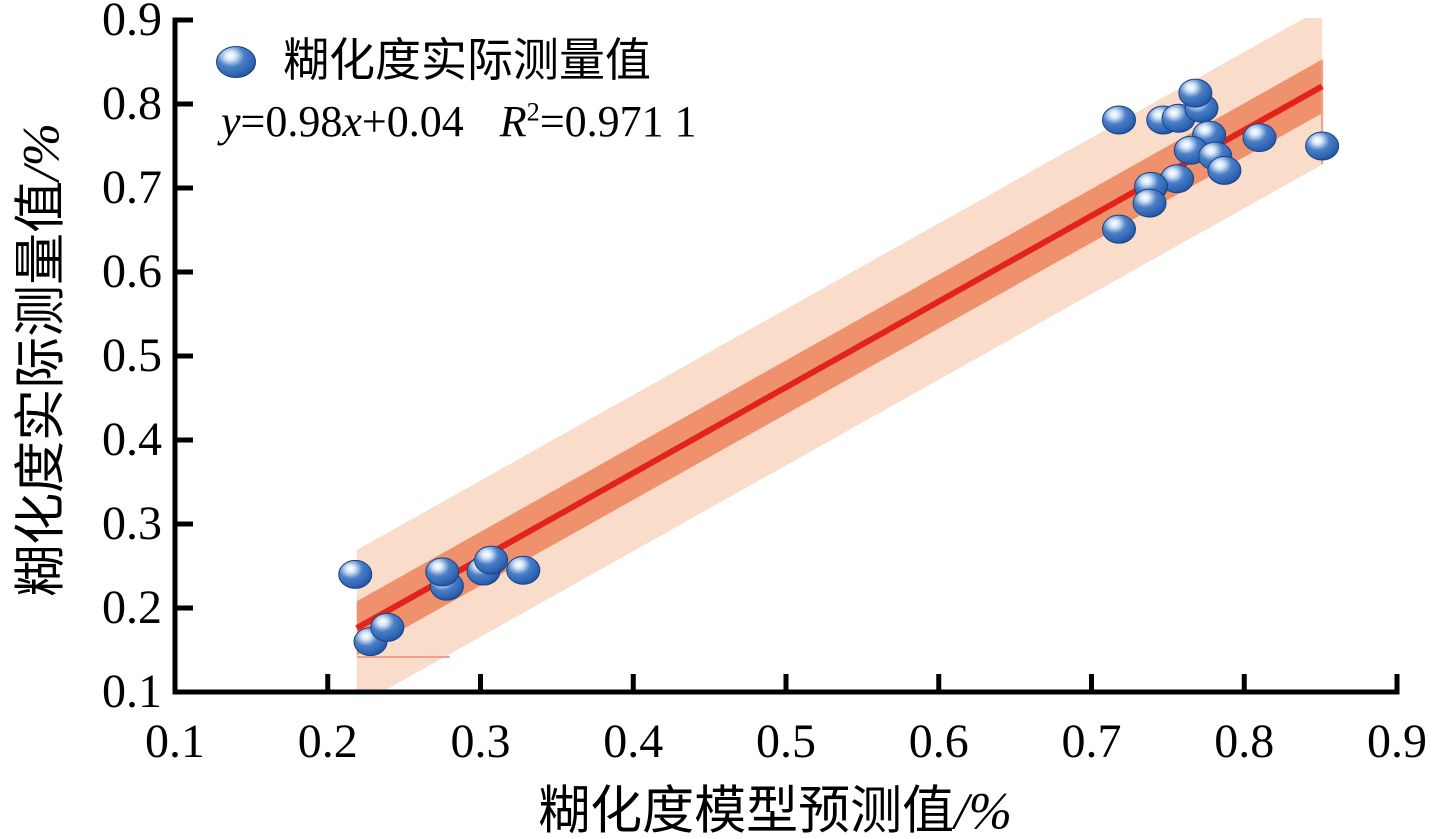 Image resolution: width=1433 pixels, height=839 pixels. Describe the element at coordinates (132, 523) in the screenshot. I see `y-tick-label: 0.3` at that location.